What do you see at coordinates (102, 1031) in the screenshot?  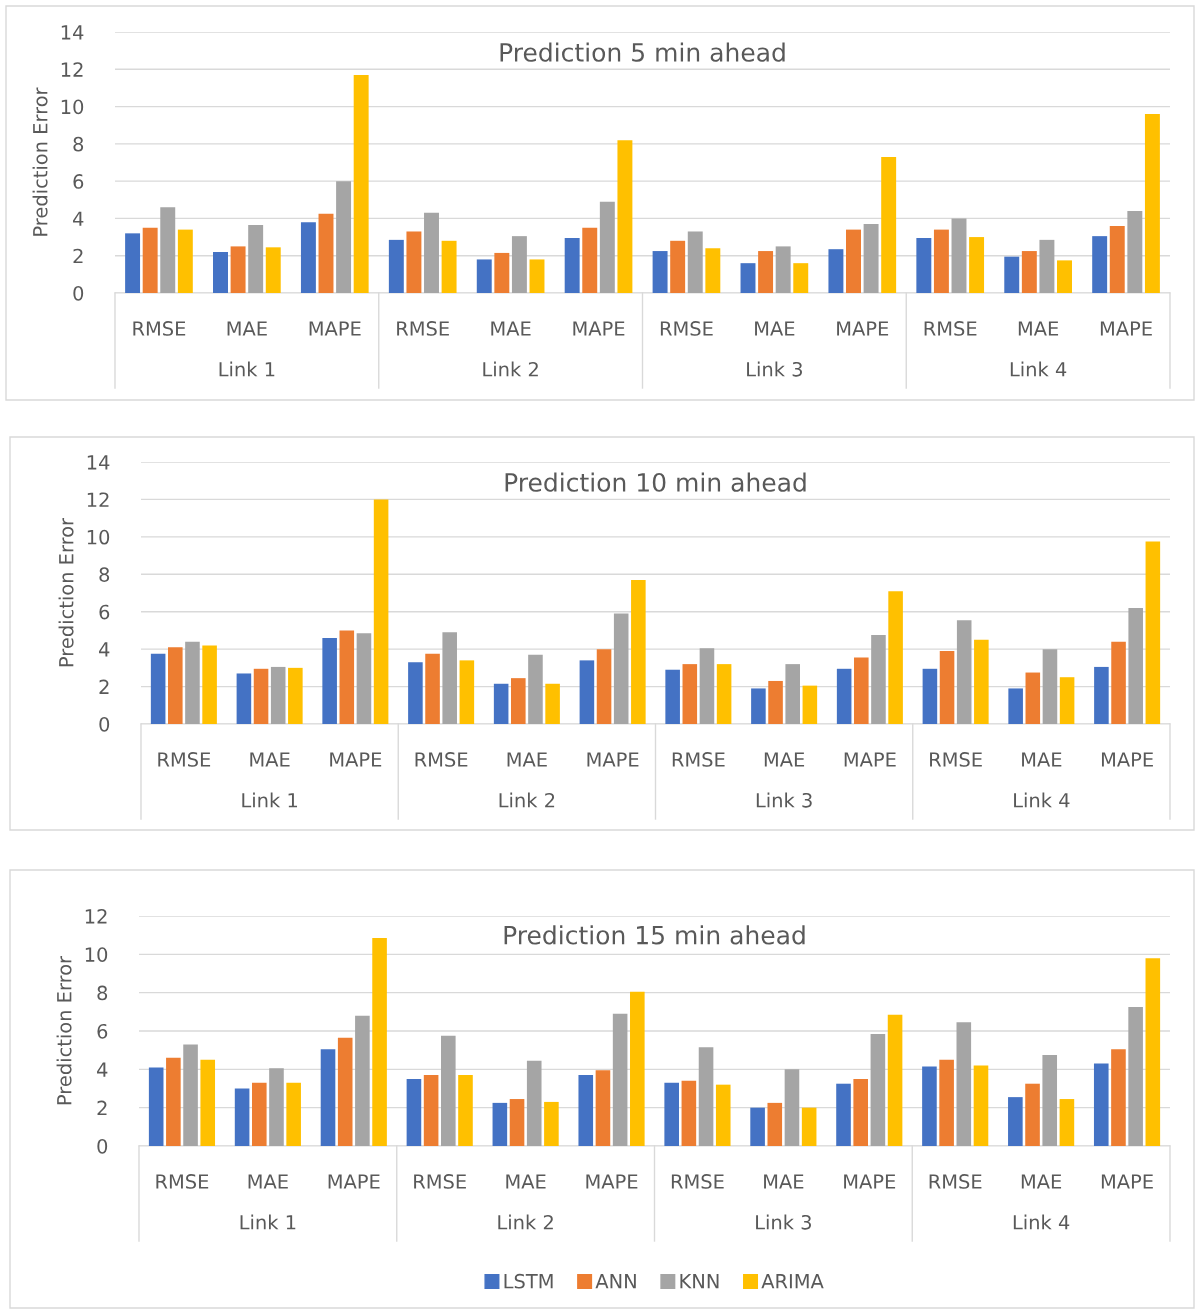 I see `y-tick-label: 6` at bounding box center [102, 1031].